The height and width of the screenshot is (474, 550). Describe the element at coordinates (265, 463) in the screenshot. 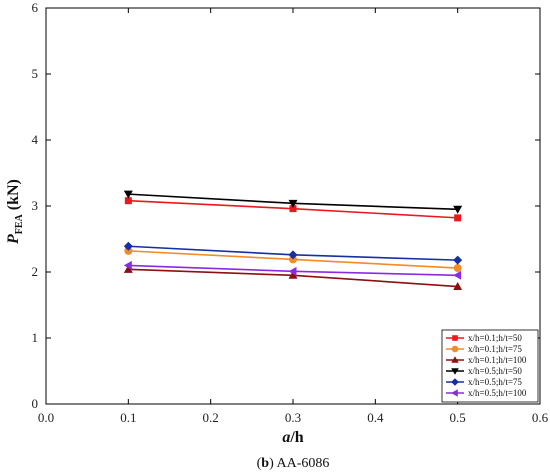

I see `caption-bold: b` at that location.